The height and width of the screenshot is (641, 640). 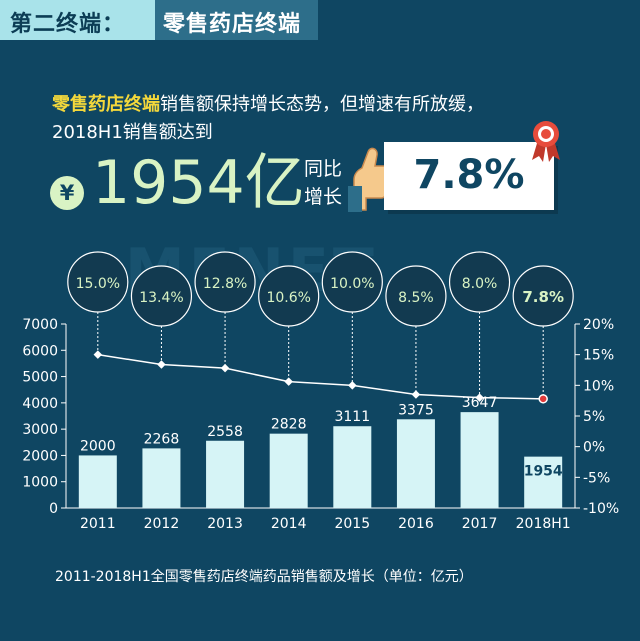 What do you see at coordinates (106, 104) in the screenshot?
I see `intro-highlight: 零售药店终端` at bounding box center [106, 104].